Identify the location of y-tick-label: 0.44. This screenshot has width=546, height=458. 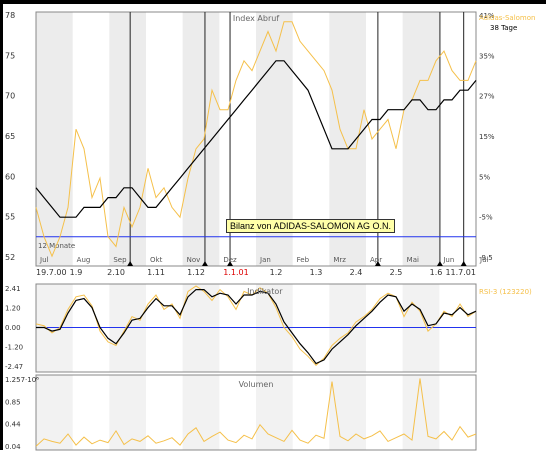
(13, 425).